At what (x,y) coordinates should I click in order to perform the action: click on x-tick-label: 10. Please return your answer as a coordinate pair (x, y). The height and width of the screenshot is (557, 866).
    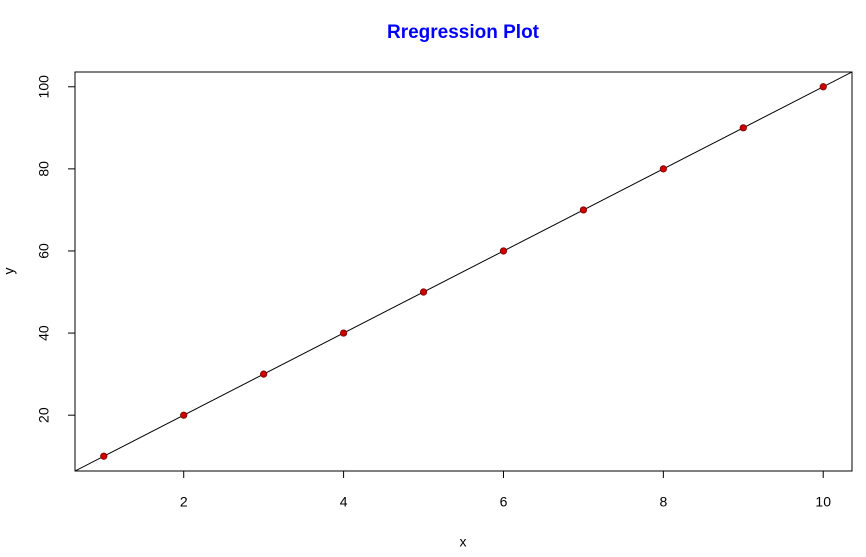
    Looking at the image, I should click on (823, 502).